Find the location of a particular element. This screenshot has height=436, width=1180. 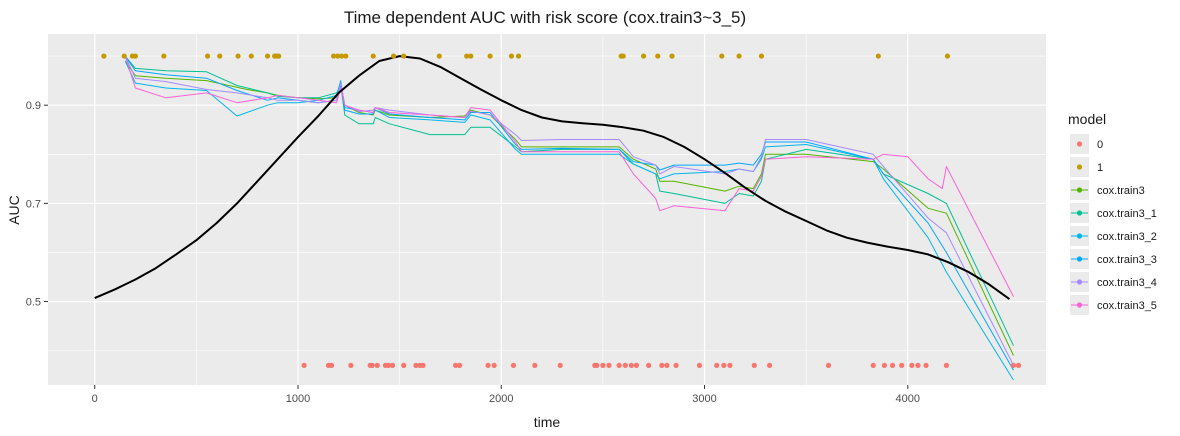

y-tick-label: 0.9 is located at coordinates (33, 106).